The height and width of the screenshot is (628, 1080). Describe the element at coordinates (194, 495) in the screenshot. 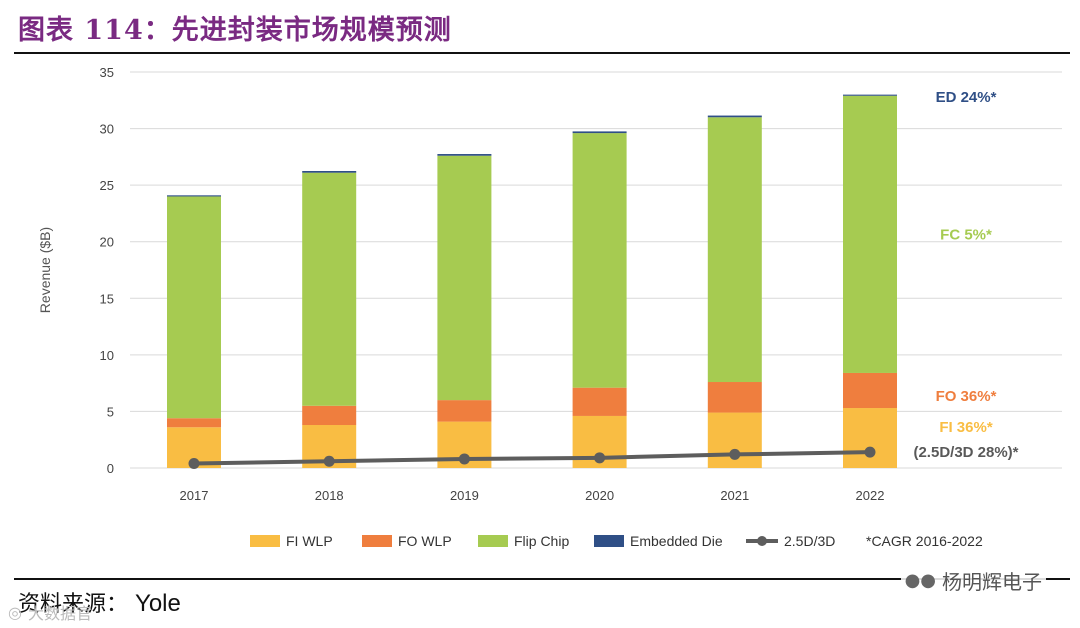

I see `x-tick-label: 2017` at that location.